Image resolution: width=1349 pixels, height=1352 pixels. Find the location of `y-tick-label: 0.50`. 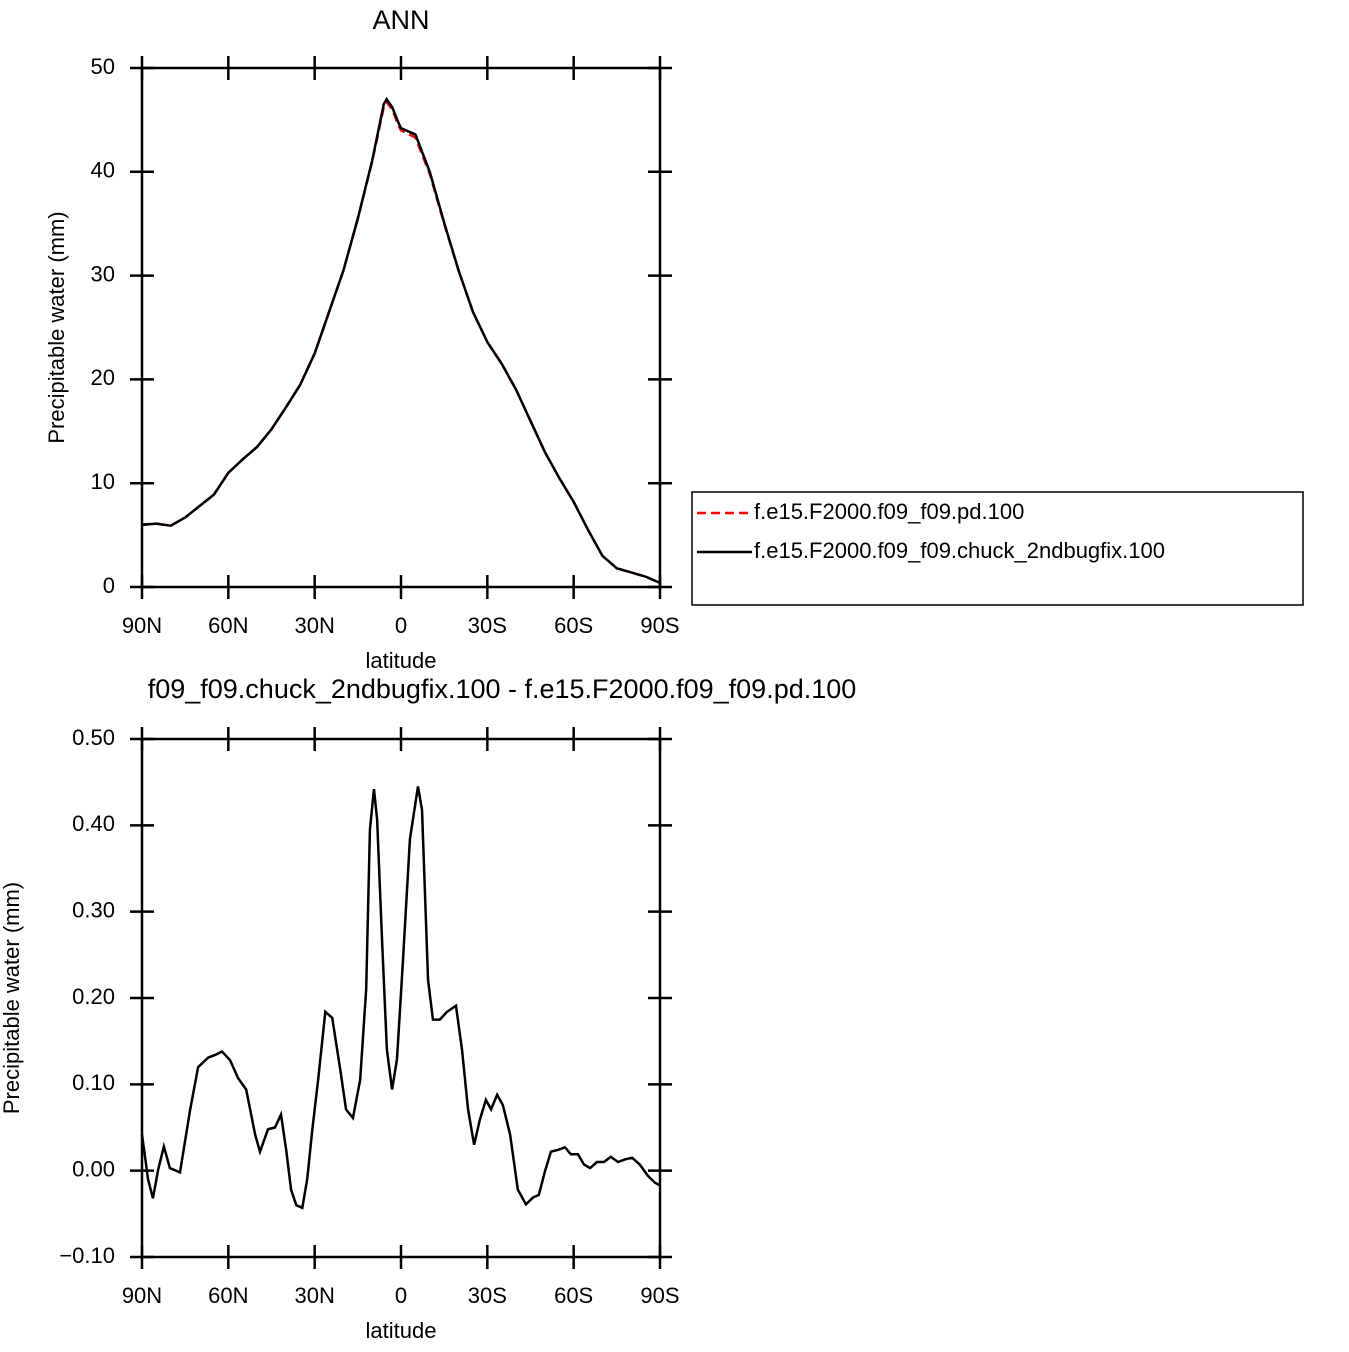

y-tick-label: 0.50 is located at coordinates (93, 737).